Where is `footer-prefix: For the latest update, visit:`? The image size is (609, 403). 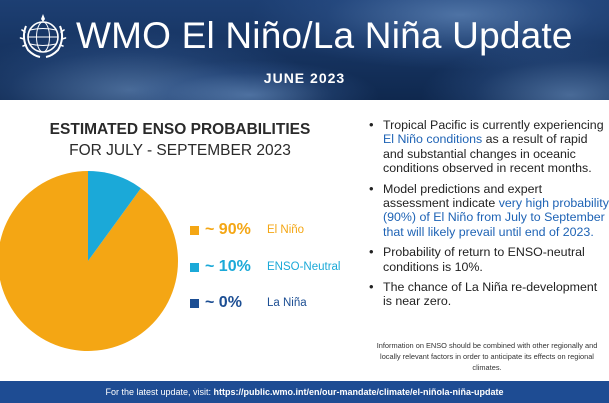
footer-prefix: For the latest update, visit: is located at coordinates (159, 392).